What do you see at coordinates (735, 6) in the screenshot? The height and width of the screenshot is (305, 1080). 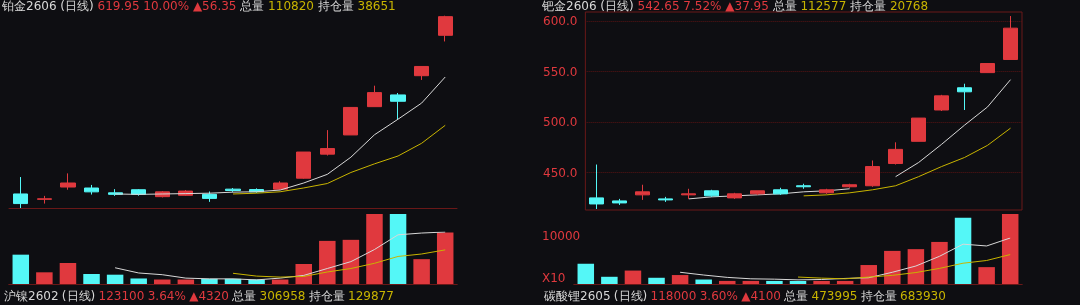 I see `chart-title: 钯金2606 (日线) 542.65 7.52% ▲37.95 总量 112577 持仓量 20768` at bounding box center [735, 6].